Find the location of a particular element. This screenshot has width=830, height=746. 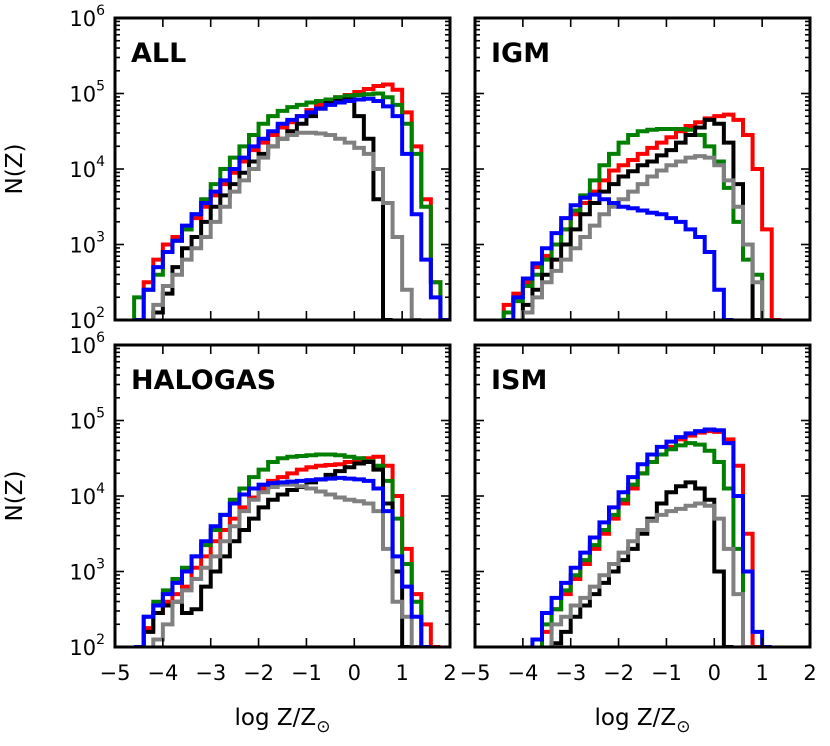

panel-label: IGM is located at coordinates (520, 53).